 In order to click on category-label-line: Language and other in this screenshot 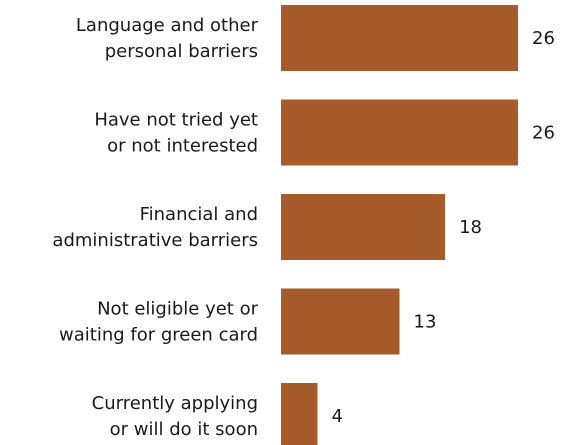, I will do `click(167, 25)`.